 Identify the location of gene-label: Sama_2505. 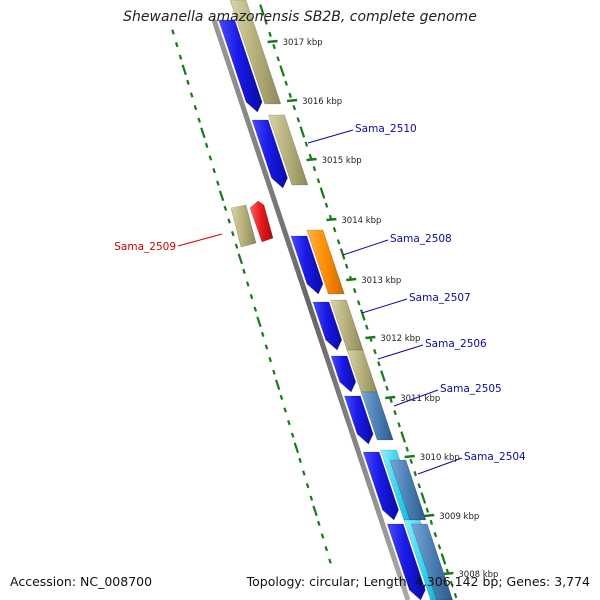
(471, 389).